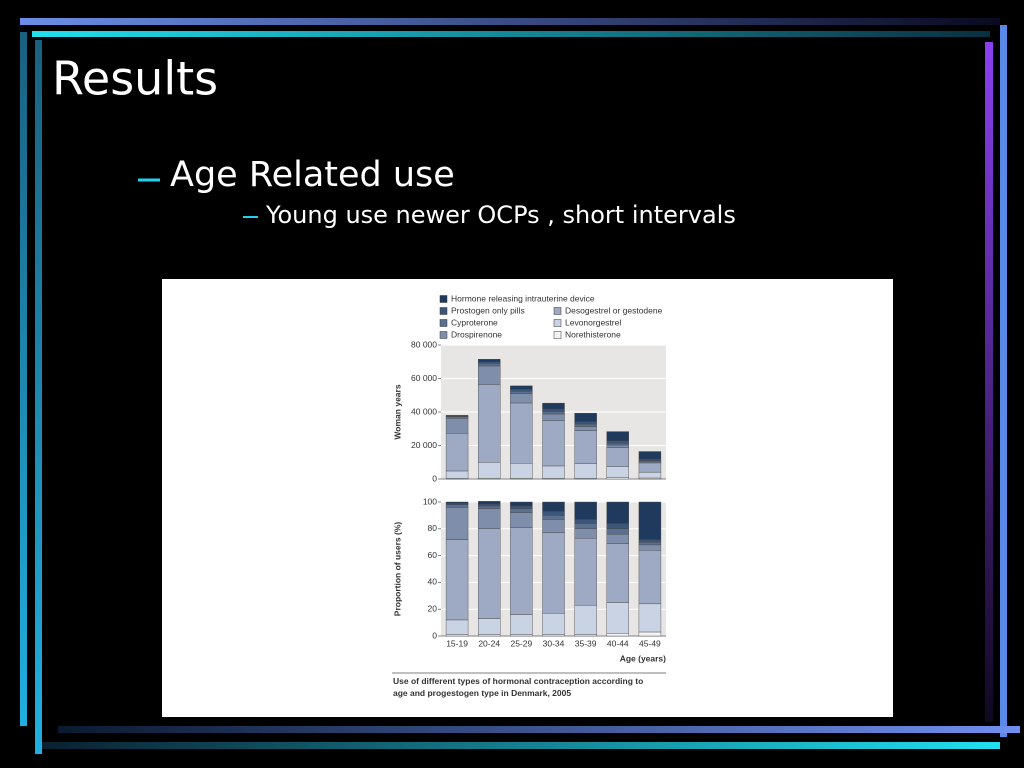  What do you see at coordinates (618, 643) in the screenshot?
I see `x-tick-label: 40-44` at bounding box center [618, 643].